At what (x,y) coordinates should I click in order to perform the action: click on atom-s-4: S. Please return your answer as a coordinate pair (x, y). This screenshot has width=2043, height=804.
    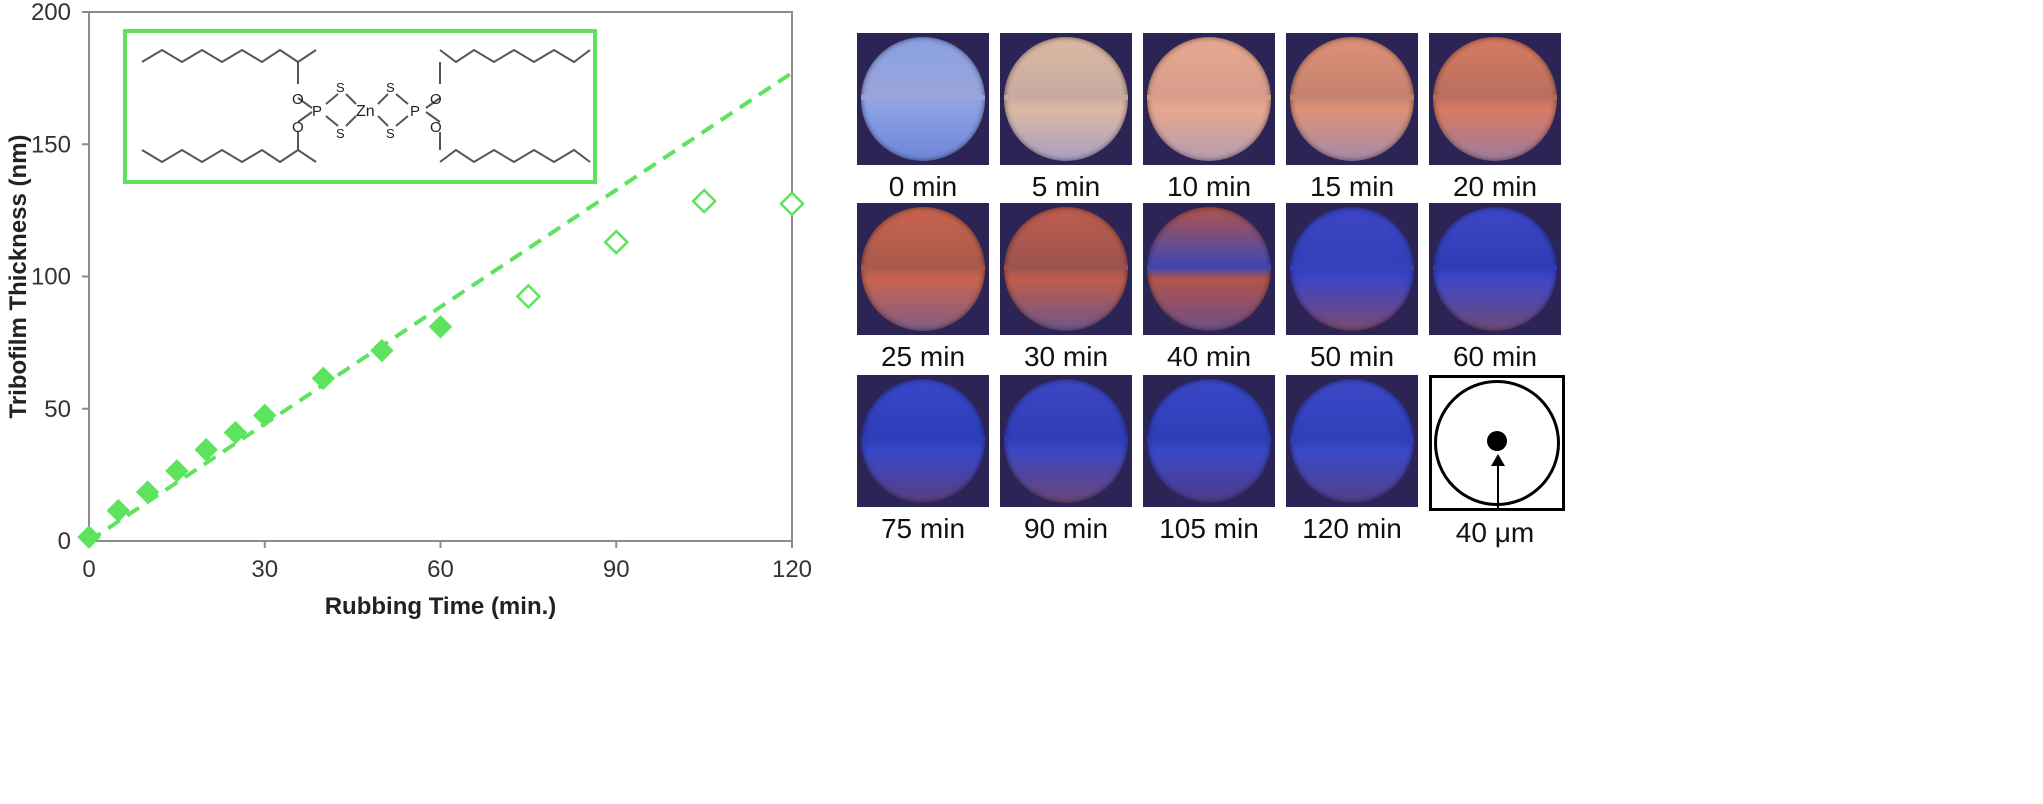
    Looking at the image, I should click on (390, 133).